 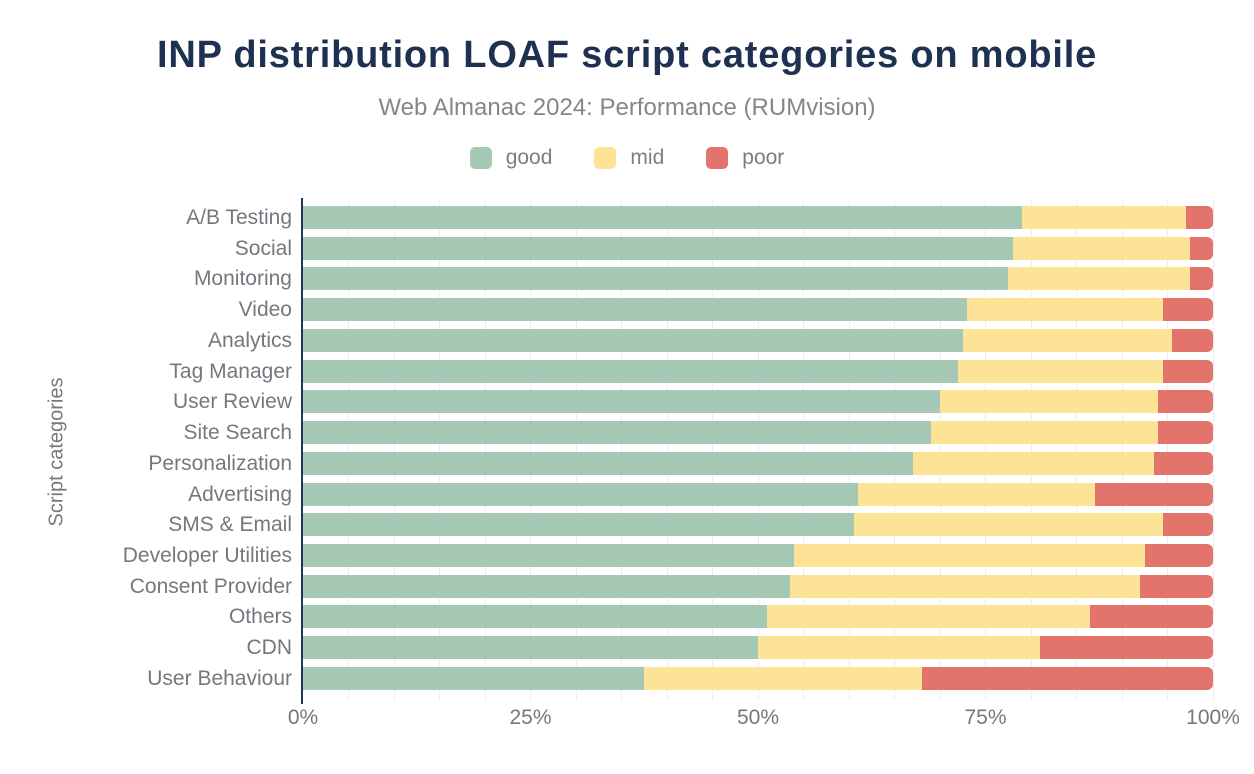 I want to click on x-axis-tick-label: 25%, so click(x=530, y=717).